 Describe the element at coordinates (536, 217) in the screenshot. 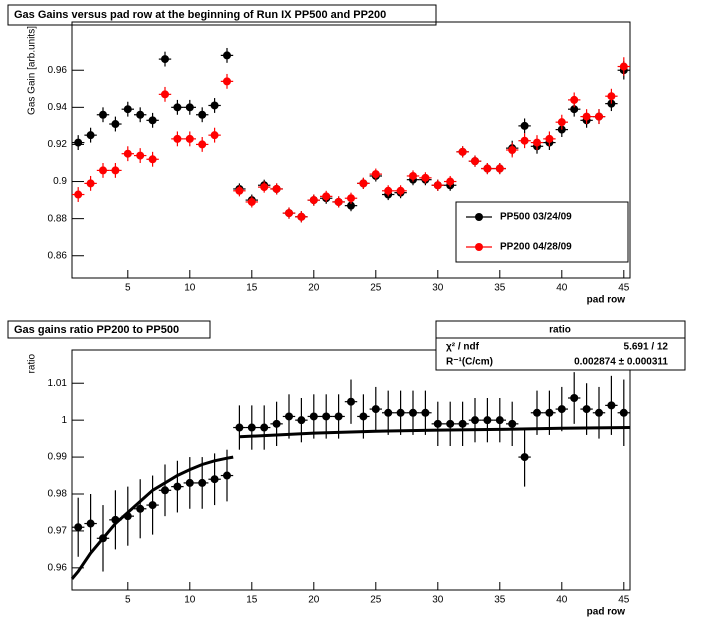

I see `legend-label: PP500 03/24/09` at that location.